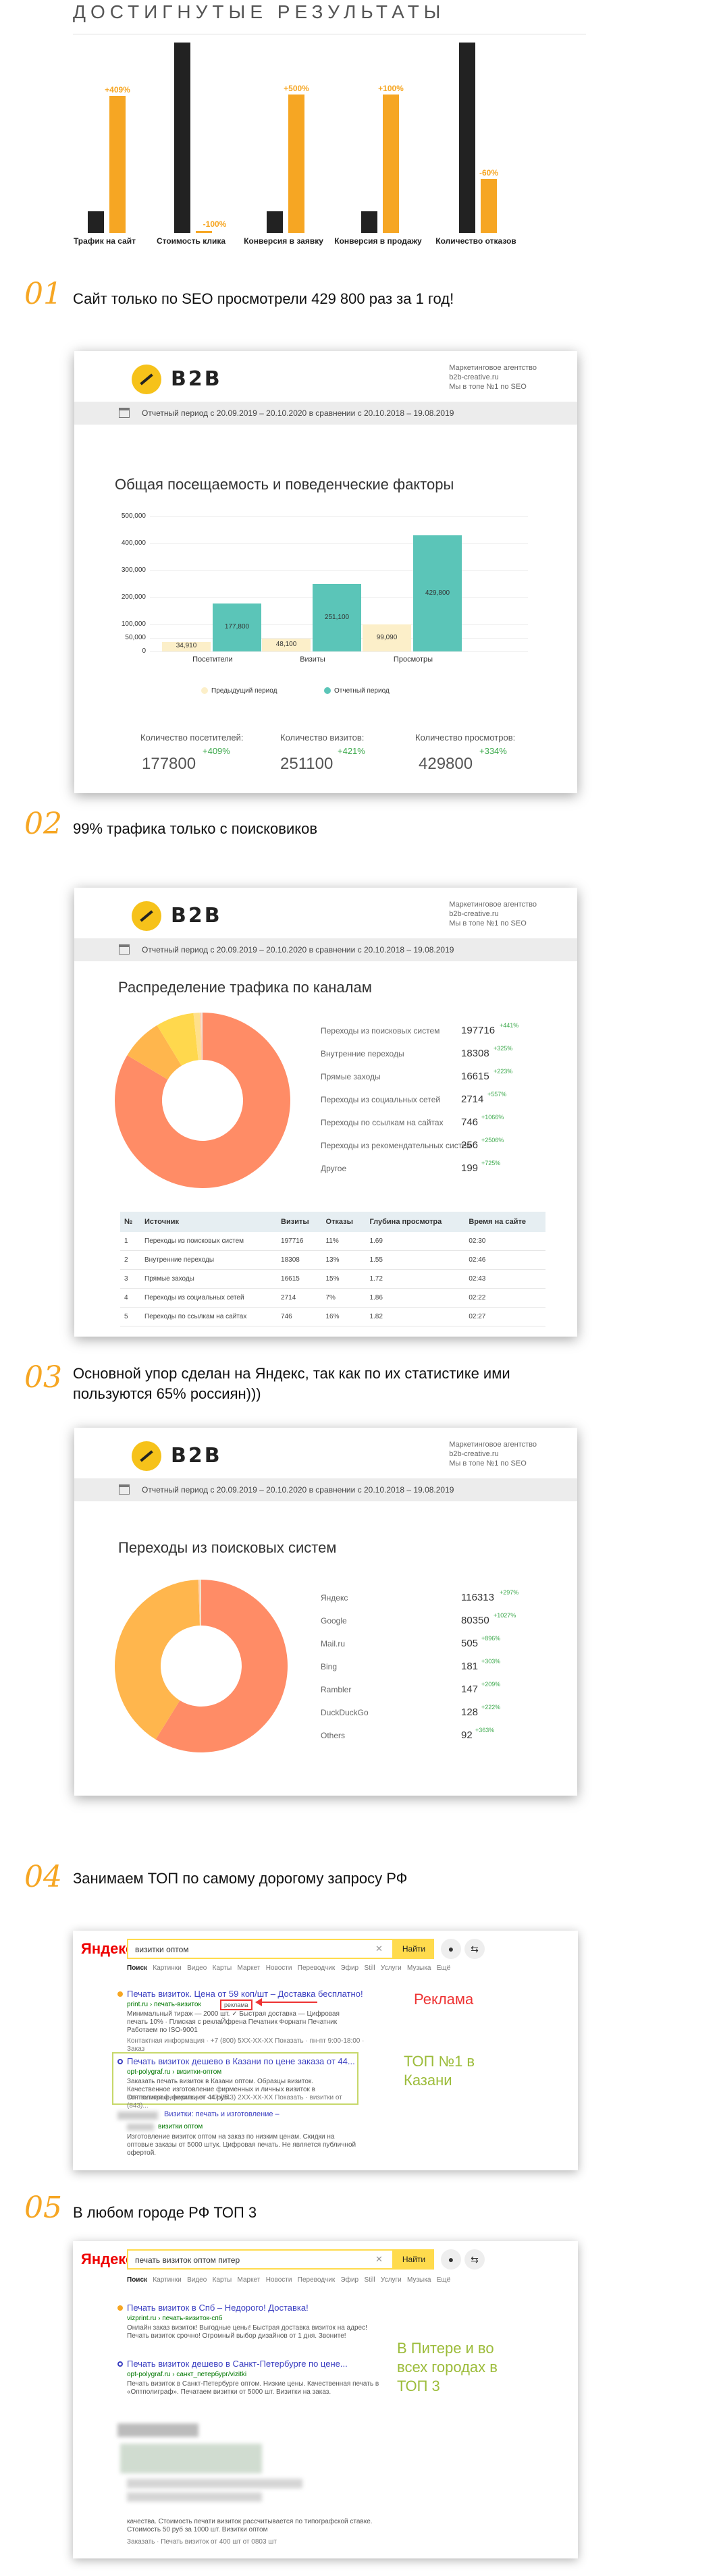 The width and height of the screenshot is (719, 2576). I want to click on y-tick-label: 500,000, so click(133, 516).